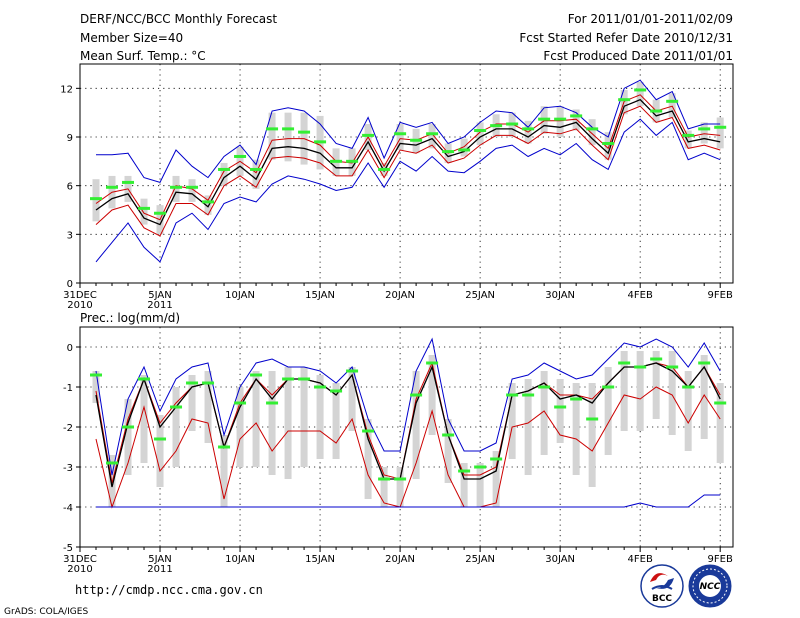  I want to click on y-tick-label: 3, so click(70, 235).